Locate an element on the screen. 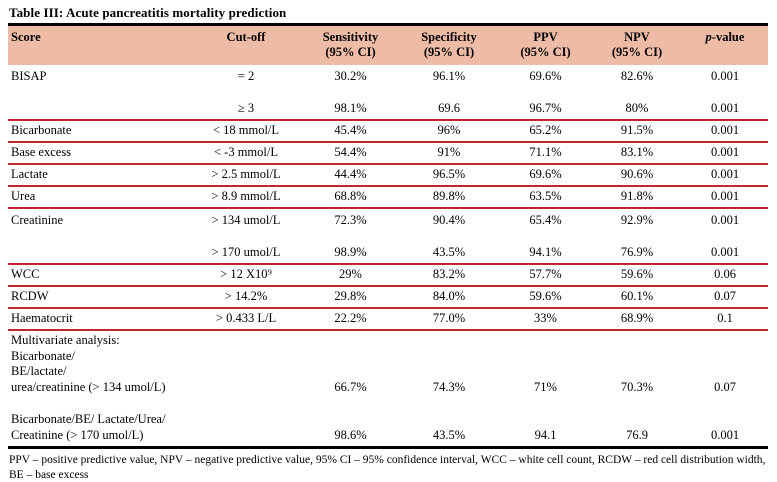 Image resolution: width=777 pixels, height=482 pixels. cell-sensitivity: 29.8% is located at coordinates (350, 297).